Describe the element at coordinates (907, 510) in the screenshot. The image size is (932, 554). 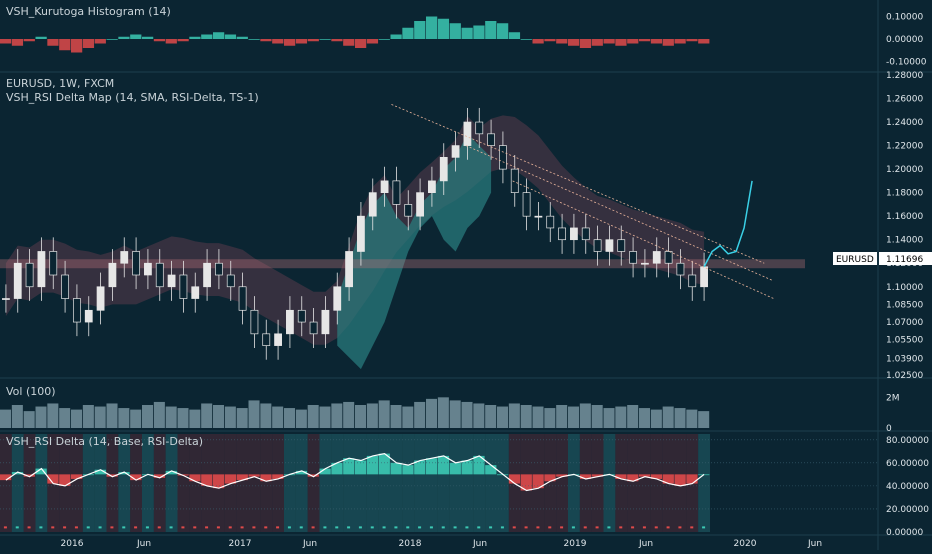
I see `rsi-tick-label: 20.00000` at that location.